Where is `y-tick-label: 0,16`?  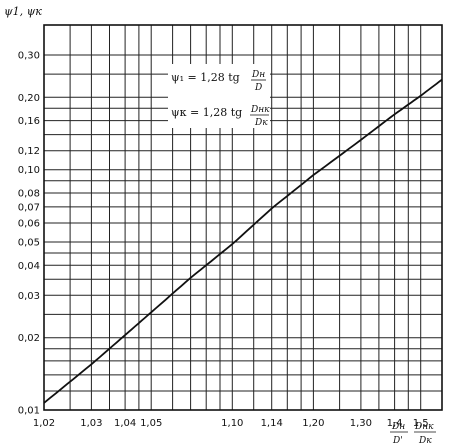
y-tick-label: 0,16 is located at coordinates (29, 121).